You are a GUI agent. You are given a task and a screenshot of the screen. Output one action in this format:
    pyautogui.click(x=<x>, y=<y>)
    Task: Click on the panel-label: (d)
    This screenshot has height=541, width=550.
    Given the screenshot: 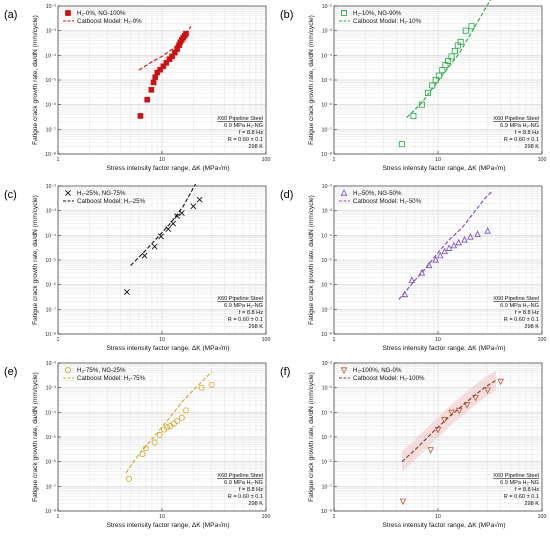 What is the action you would take?
    pyautogui.click(x=286, y=195)
    